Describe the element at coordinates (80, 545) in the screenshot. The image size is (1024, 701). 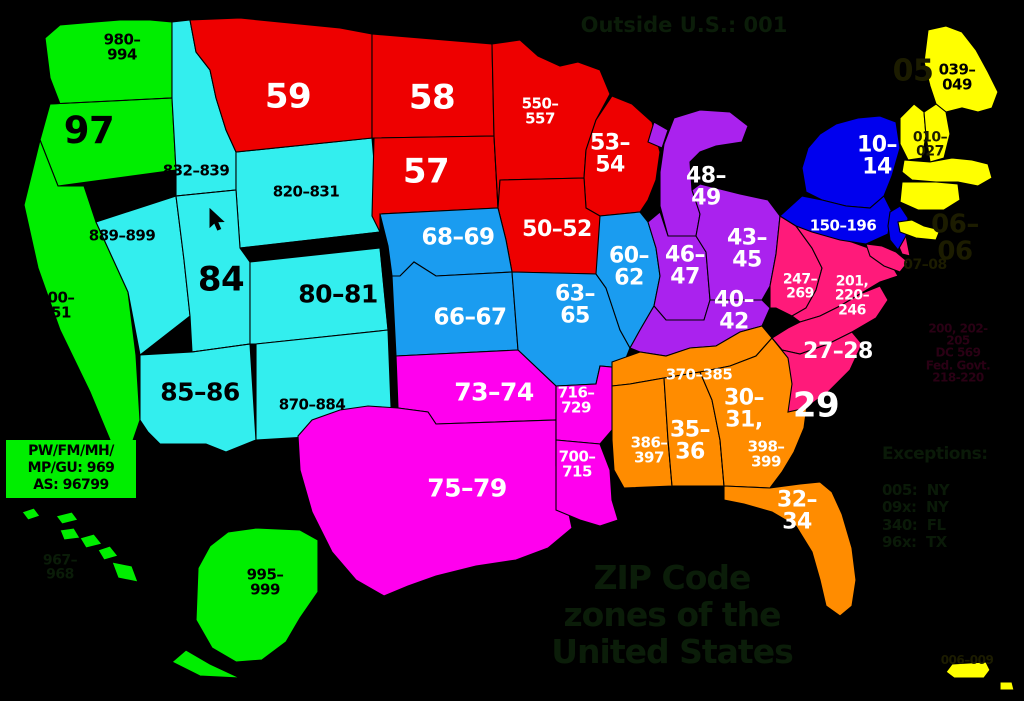
I see `state-hawaii-islands` at that location.